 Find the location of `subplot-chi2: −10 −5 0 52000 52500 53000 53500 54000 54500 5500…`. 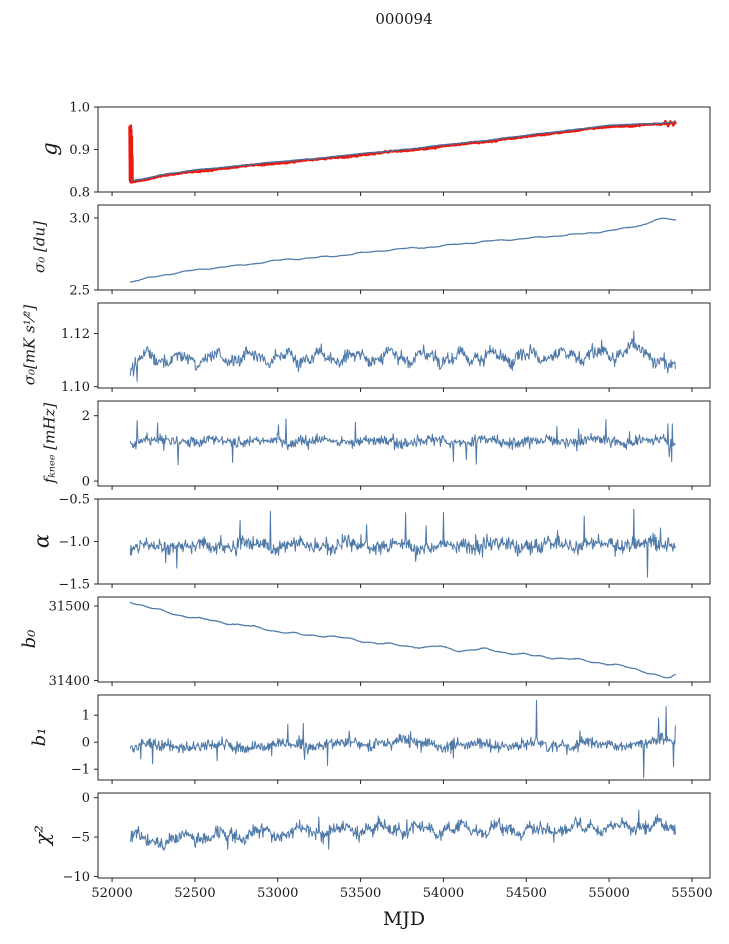

subplot-chi2: −10 −5 0 52000 52500 53000 53500 54000 54500 5500… is located at coordinates (388, 846).